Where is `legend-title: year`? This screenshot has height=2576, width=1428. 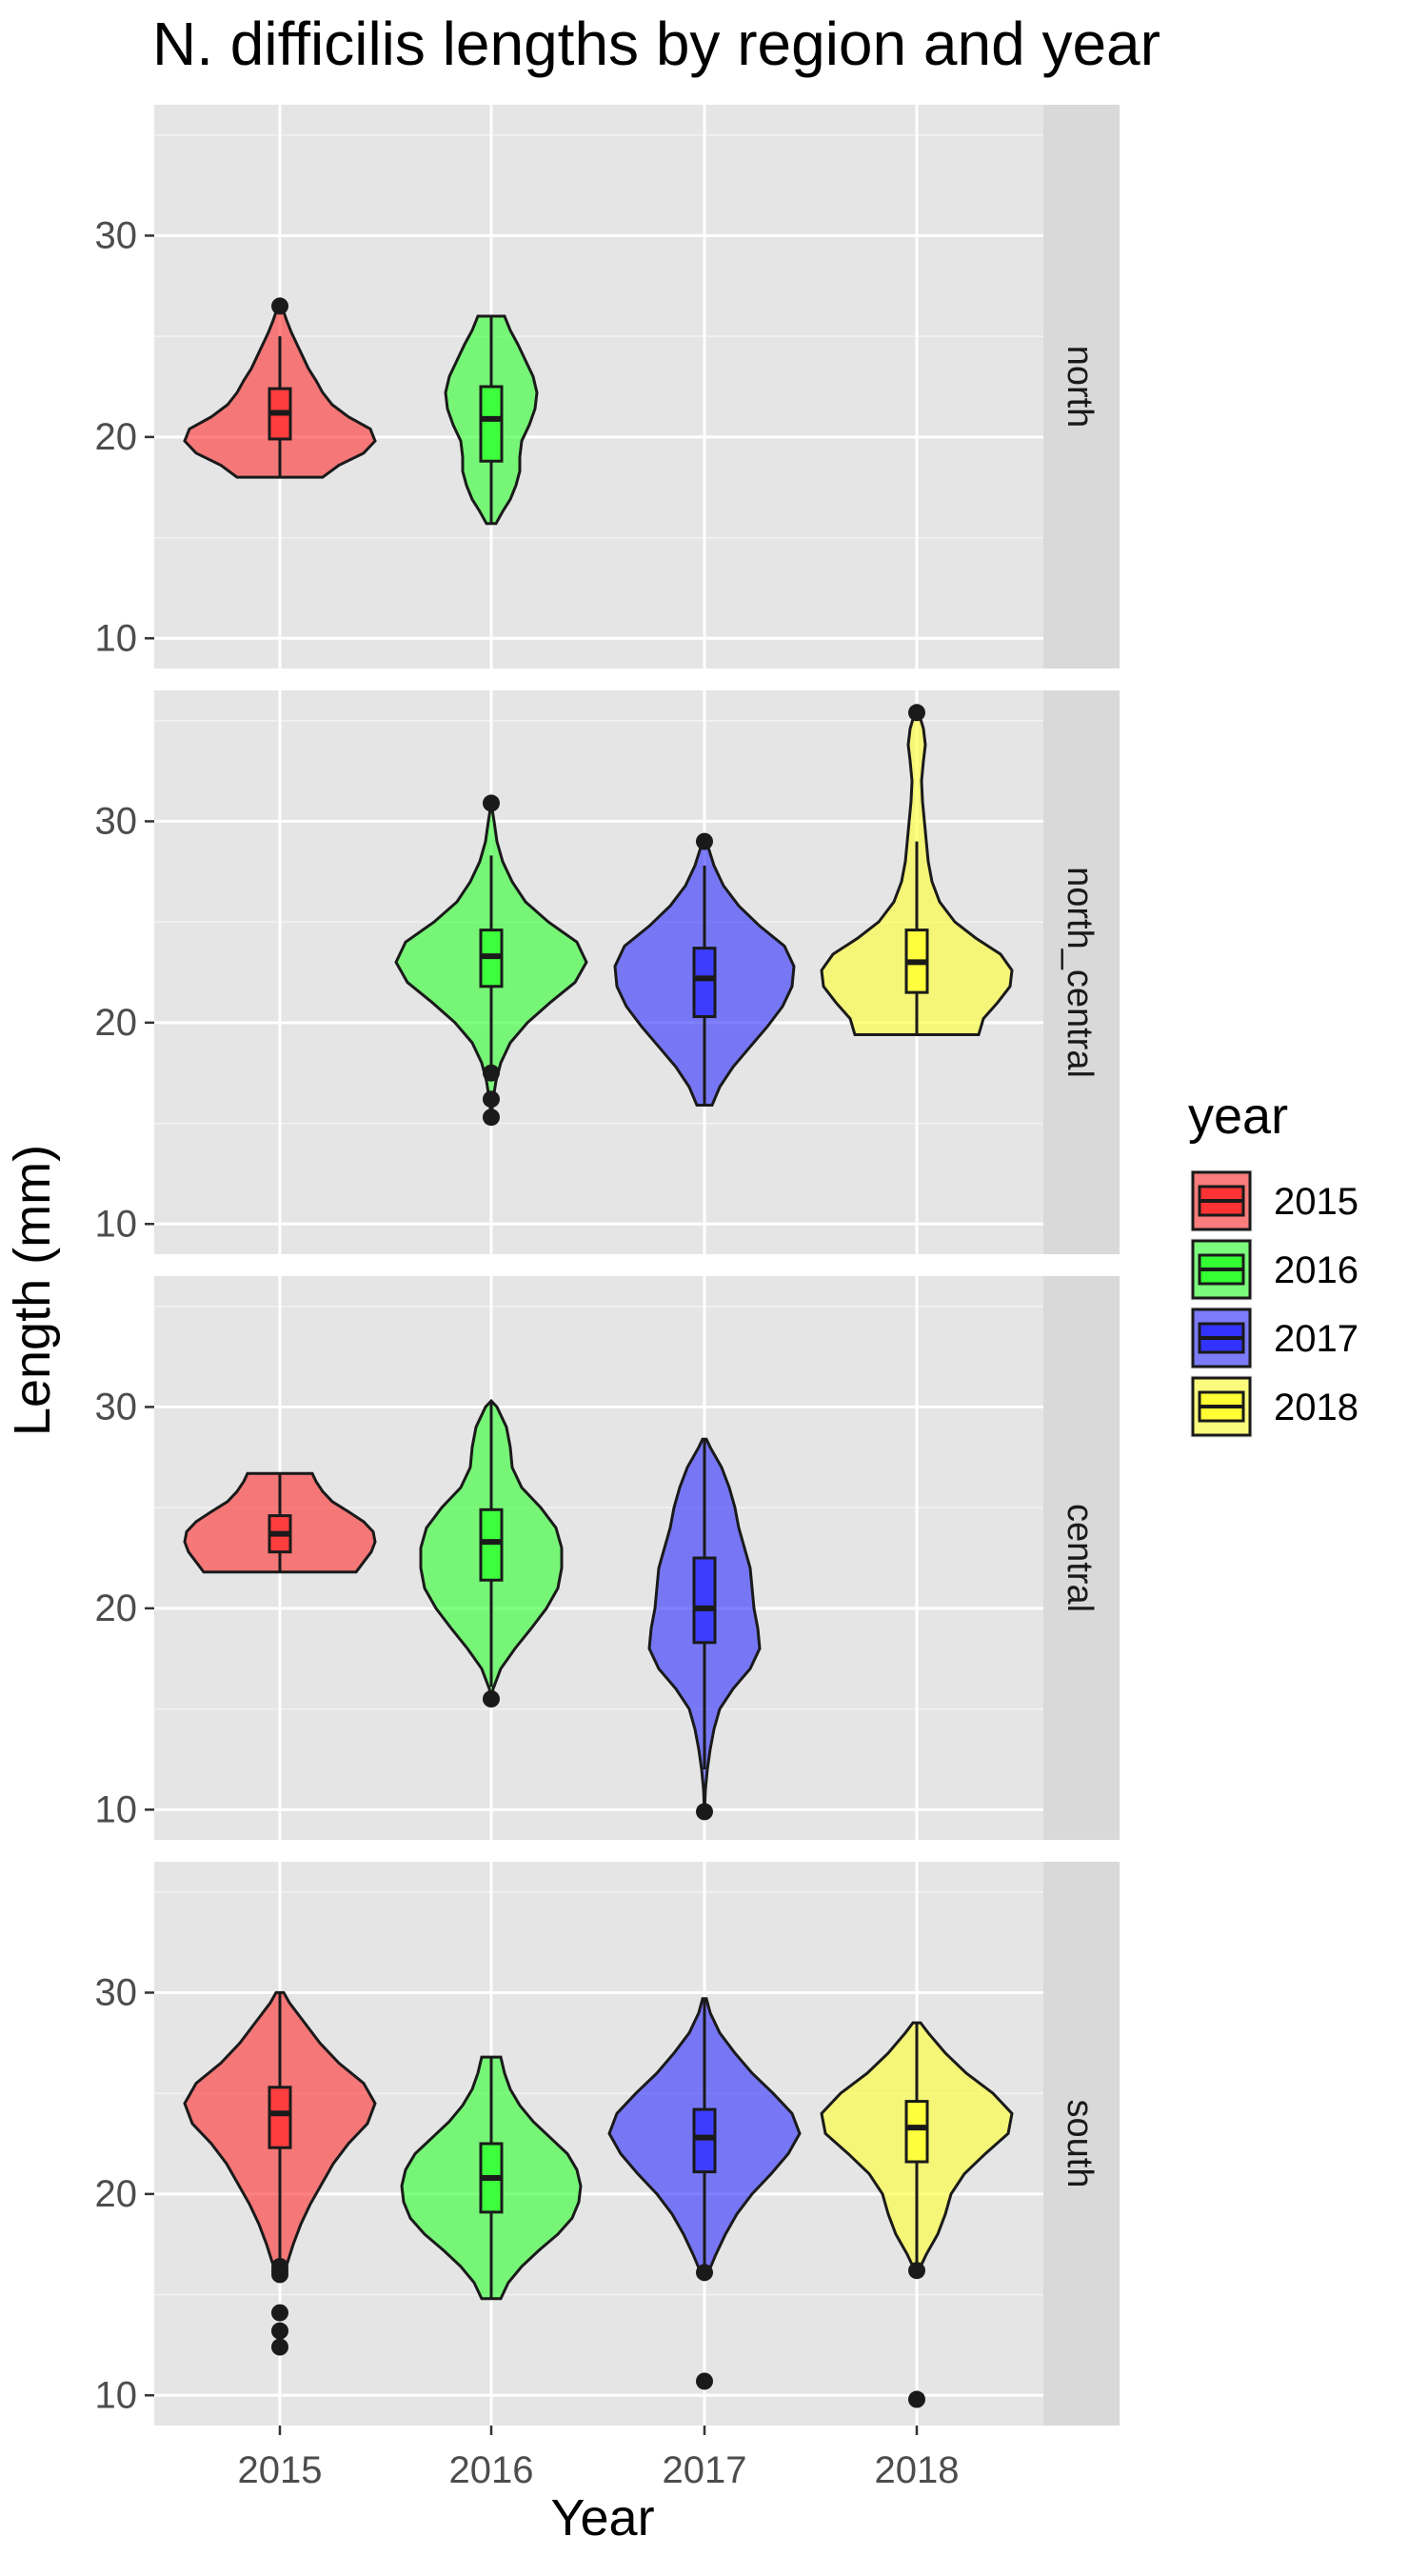
legend-title: year is located at coordinates (1238, 1116).